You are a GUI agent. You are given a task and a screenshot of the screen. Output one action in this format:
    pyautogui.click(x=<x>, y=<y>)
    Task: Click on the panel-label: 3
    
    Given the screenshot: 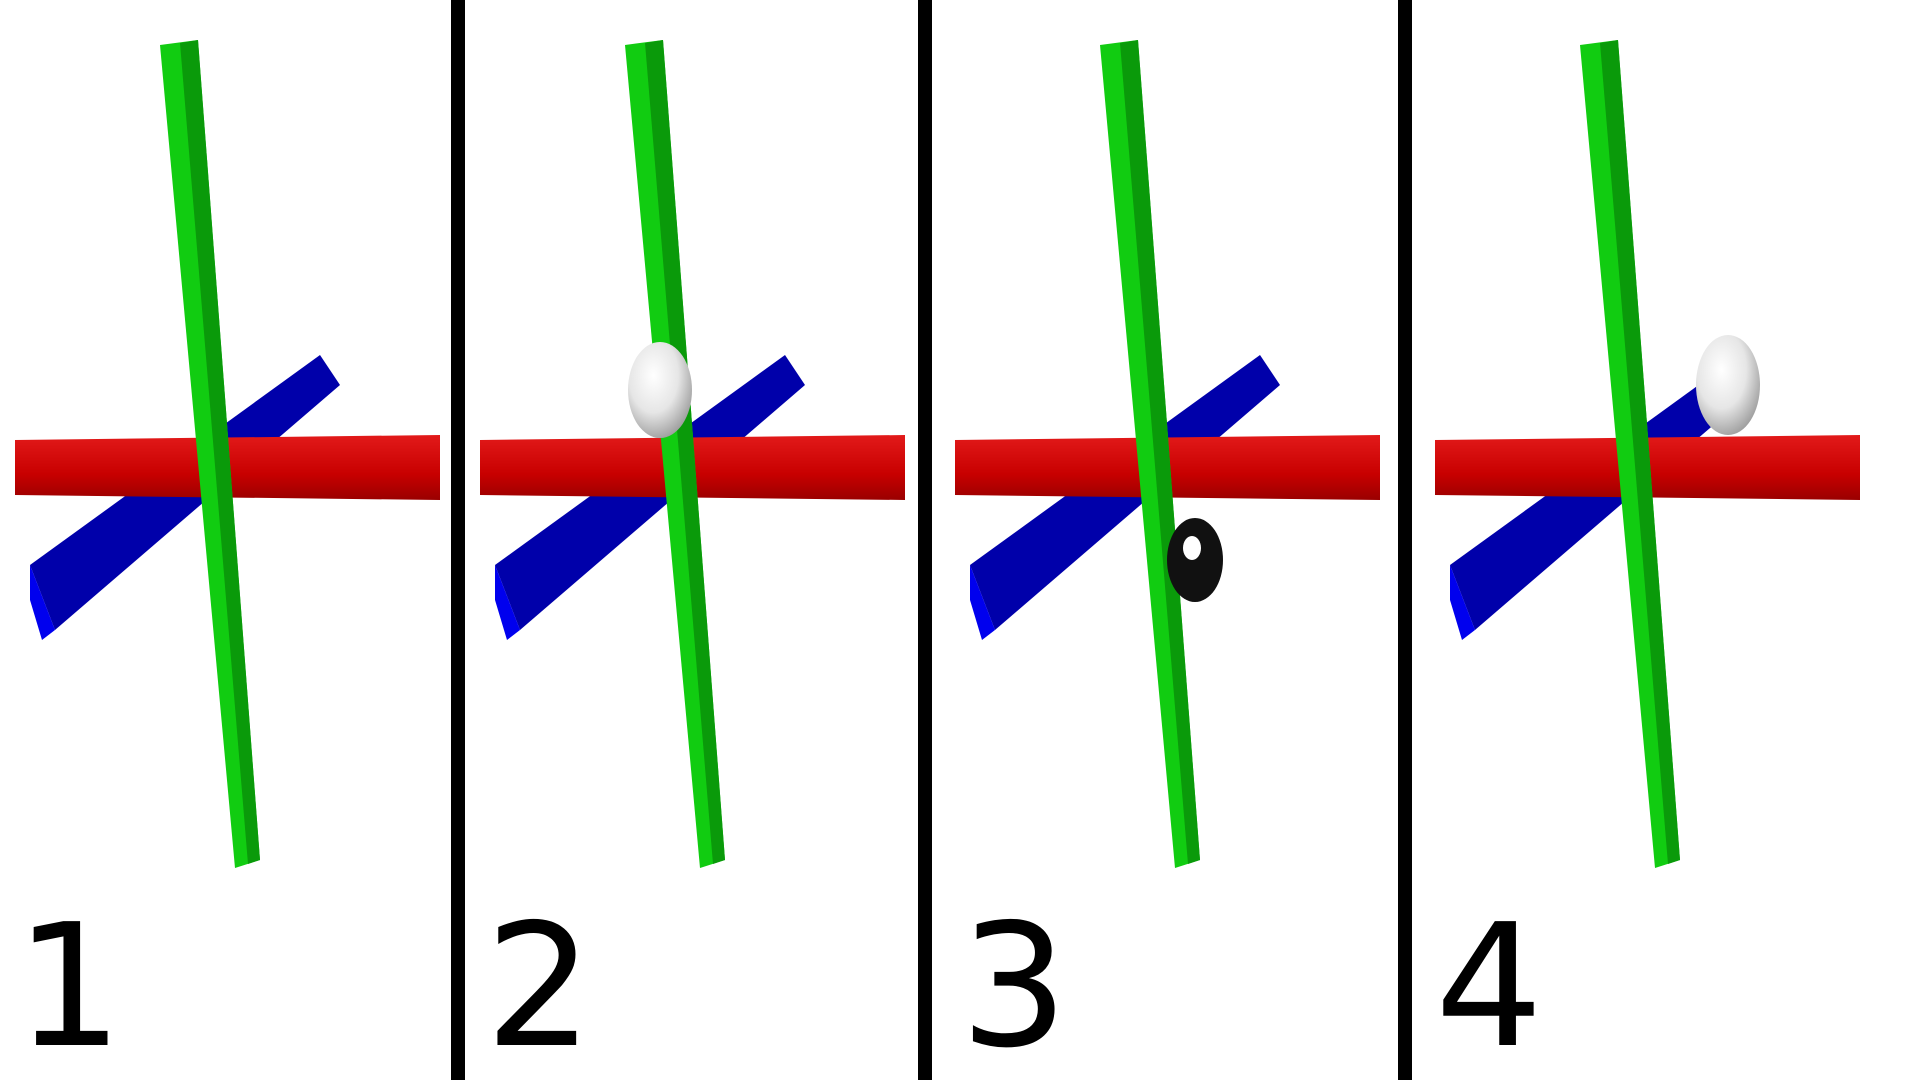 What is the action you would take?
    pyautogui.click(x=1014, y=984)
    